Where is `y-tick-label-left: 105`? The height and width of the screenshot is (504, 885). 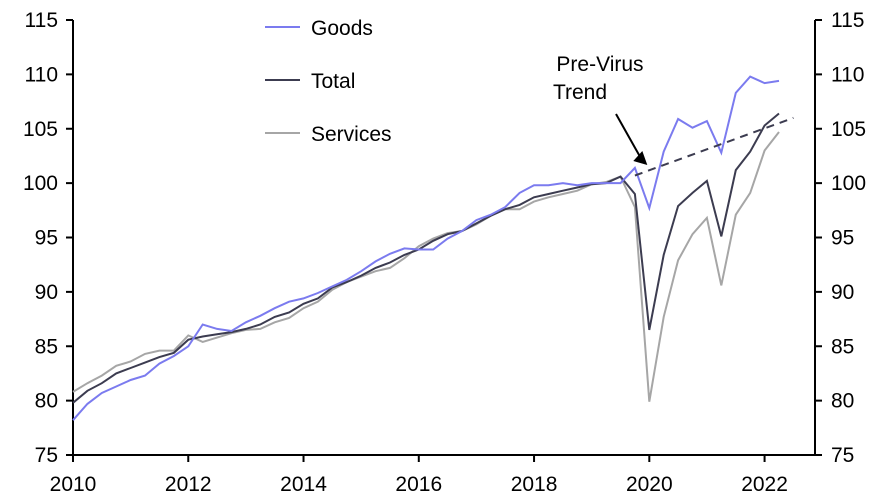 y-tick-label-left: 105 is located at coordinates (40, 129).